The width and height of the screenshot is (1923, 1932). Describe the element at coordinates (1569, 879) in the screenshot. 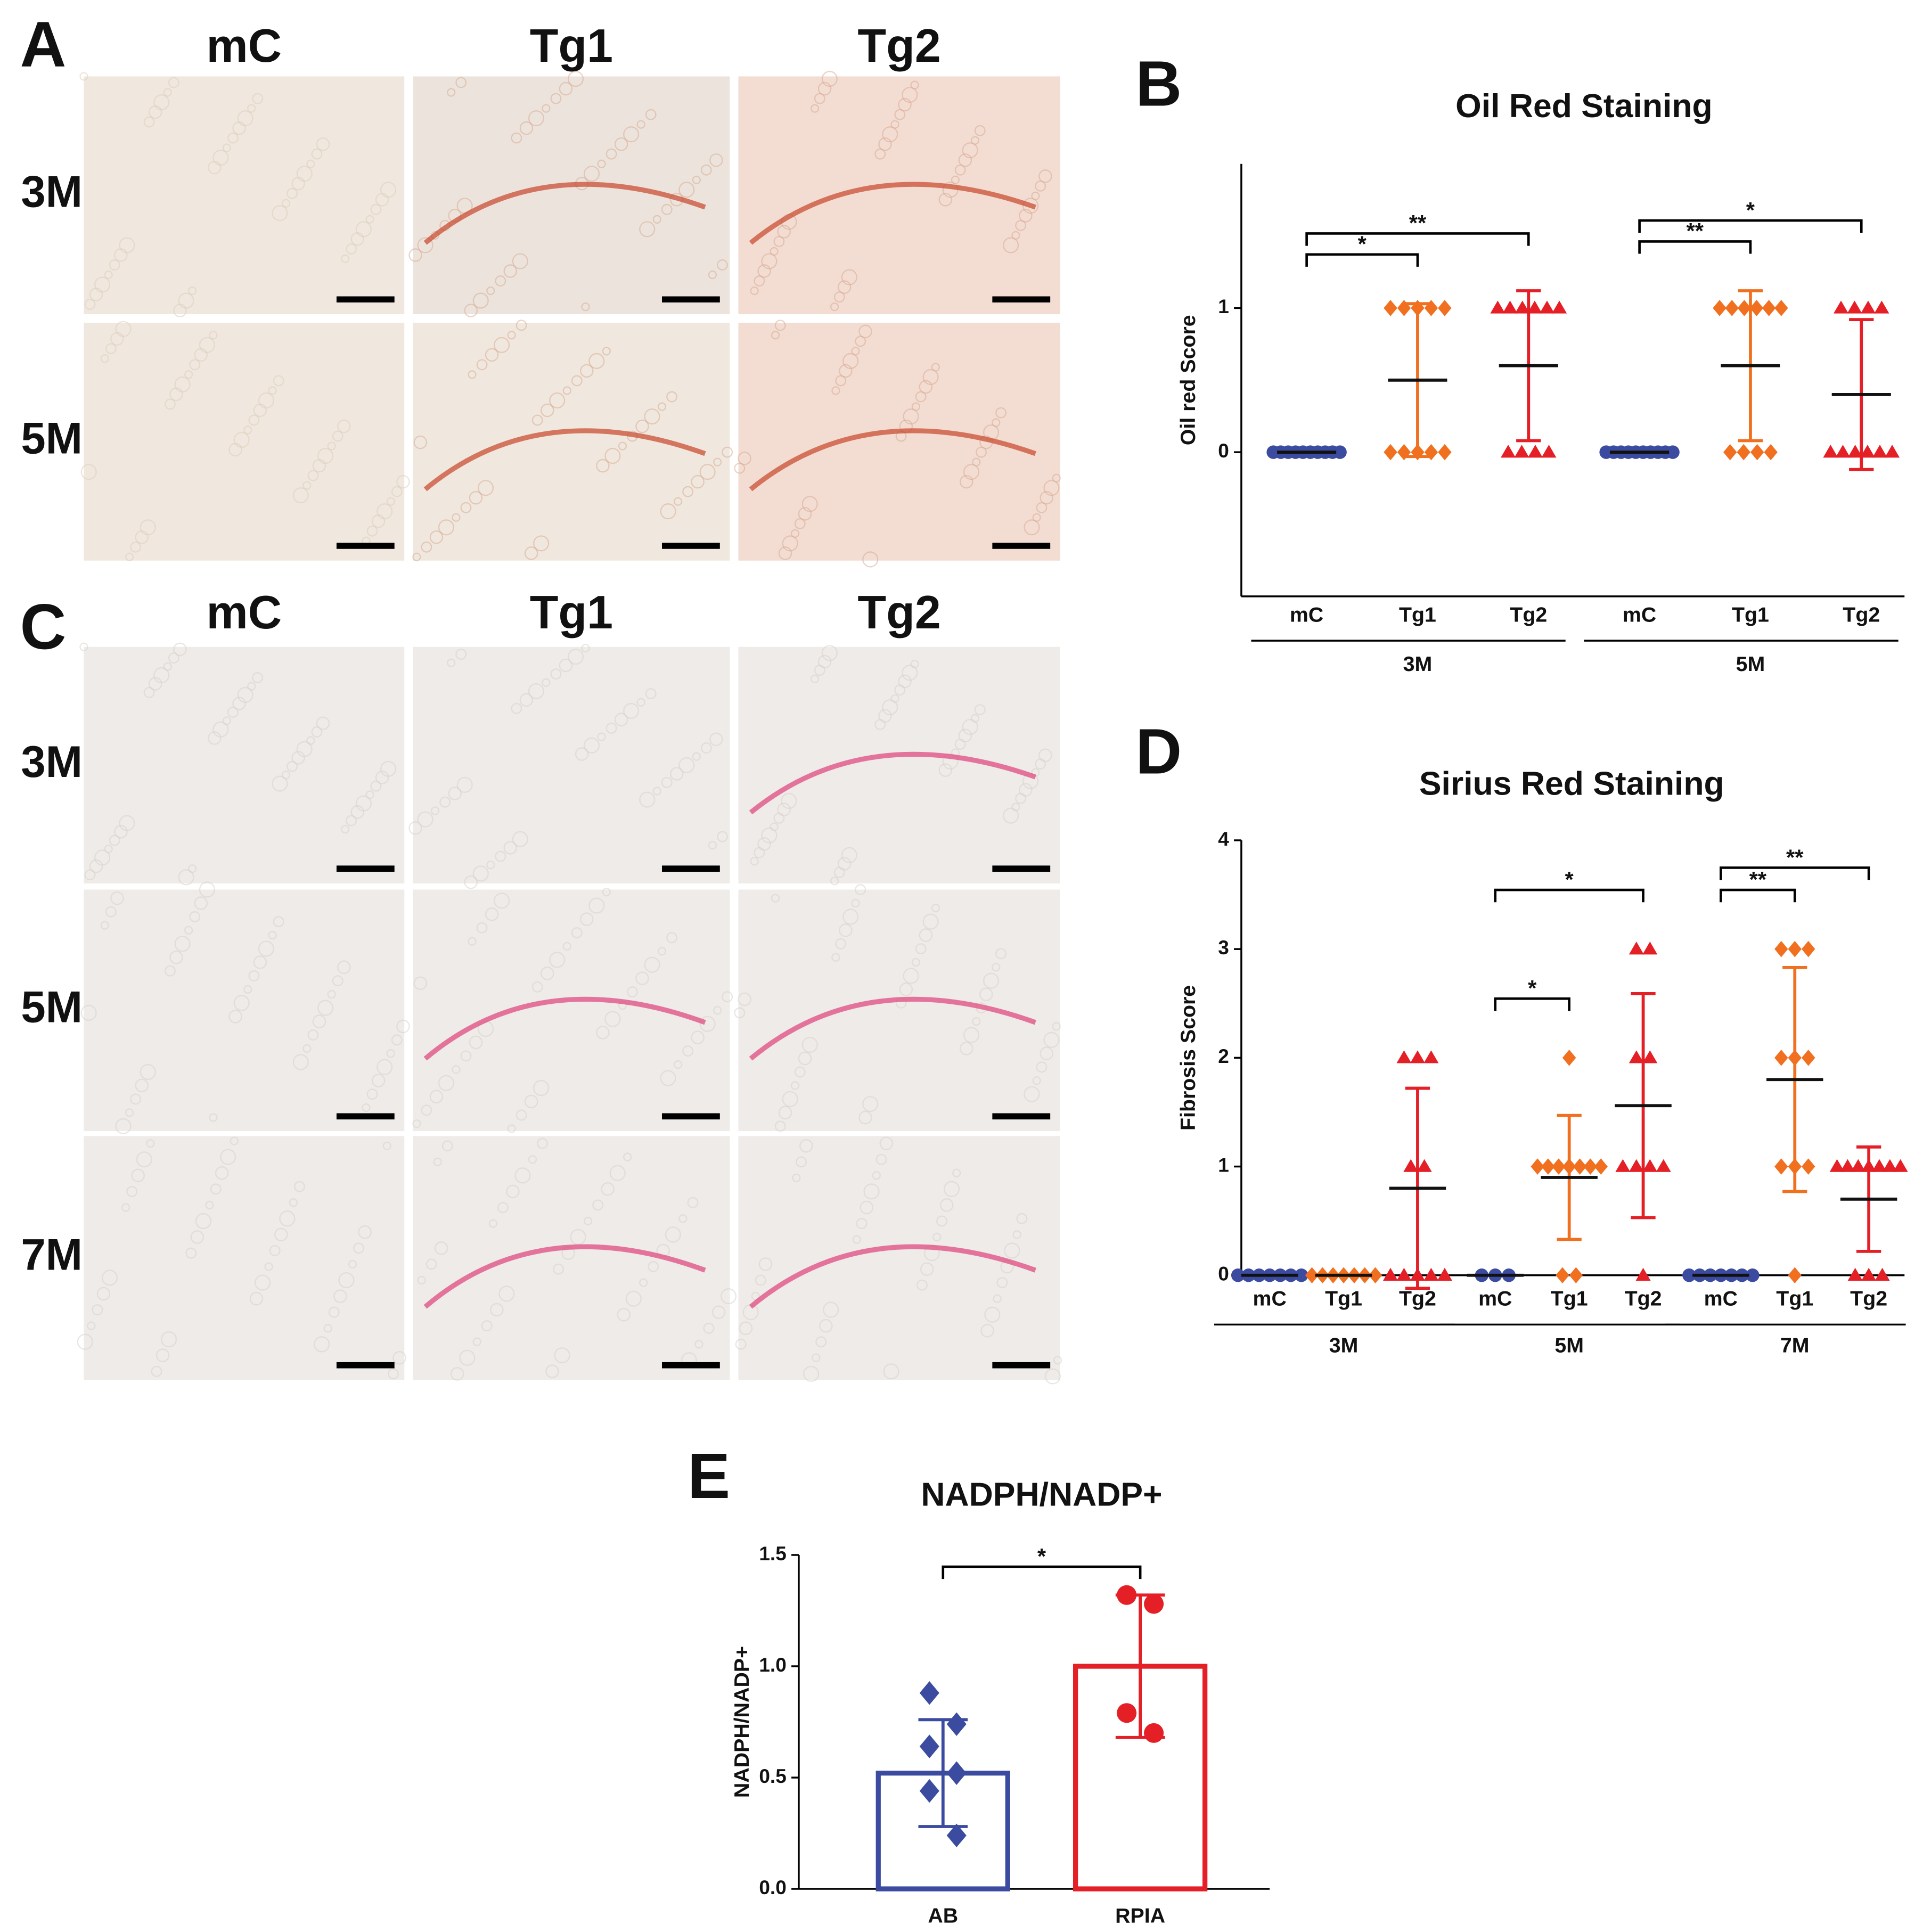

I see `significance-label: *` at that location.